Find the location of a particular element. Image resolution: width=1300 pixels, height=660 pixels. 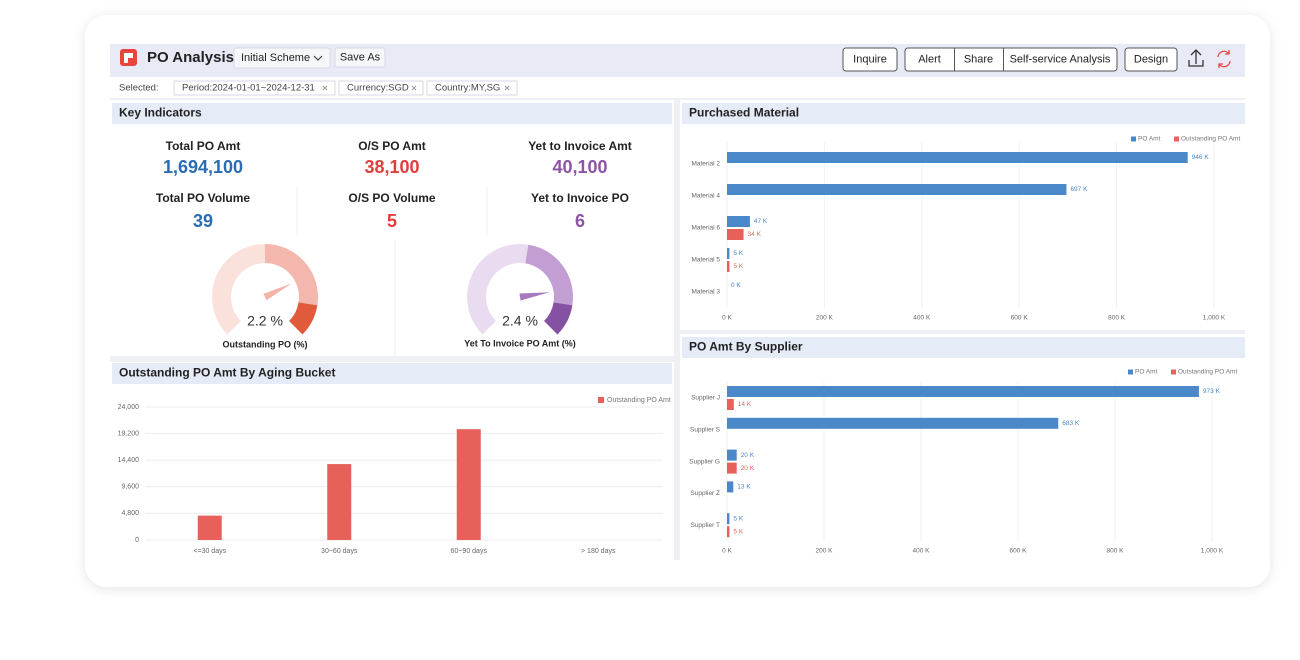

x-tick-label: 600 K is located at coordinates (1019, 551).